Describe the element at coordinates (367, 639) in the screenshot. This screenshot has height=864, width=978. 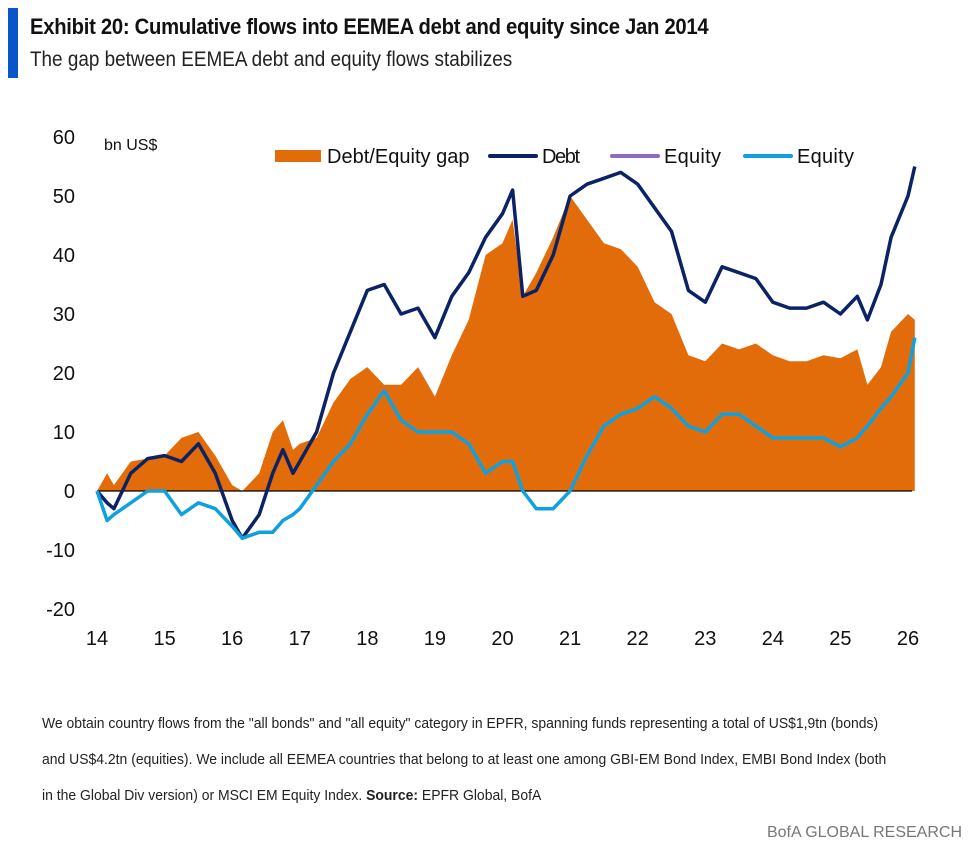
I see `x-tick-label: 18` at that location.